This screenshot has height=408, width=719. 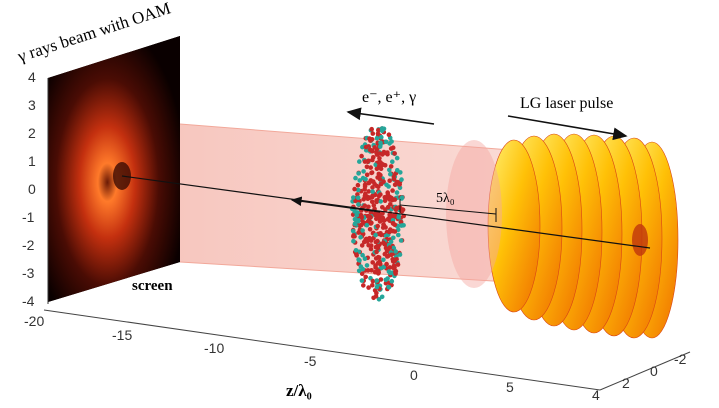 I want to click on lg-laser-pulse, so click(x=583, y=236).